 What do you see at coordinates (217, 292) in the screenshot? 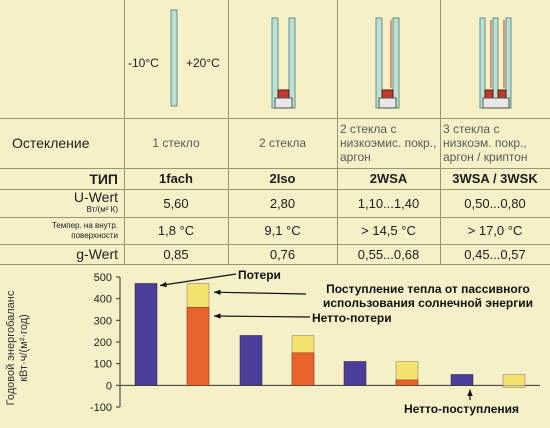
I see `arrow-solar-gain-head` at bounding box center [217, 292].